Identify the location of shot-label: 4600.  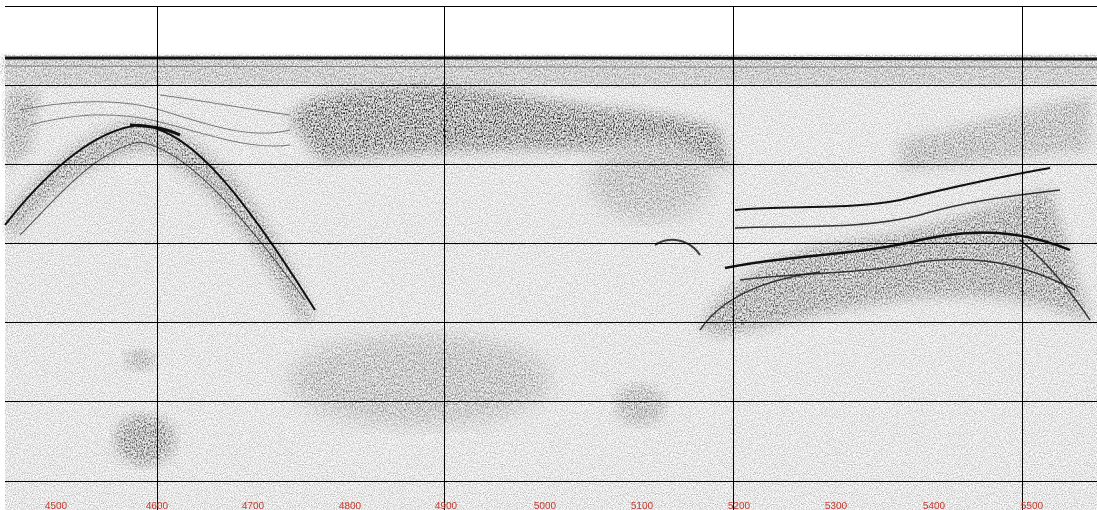
(157, 505).